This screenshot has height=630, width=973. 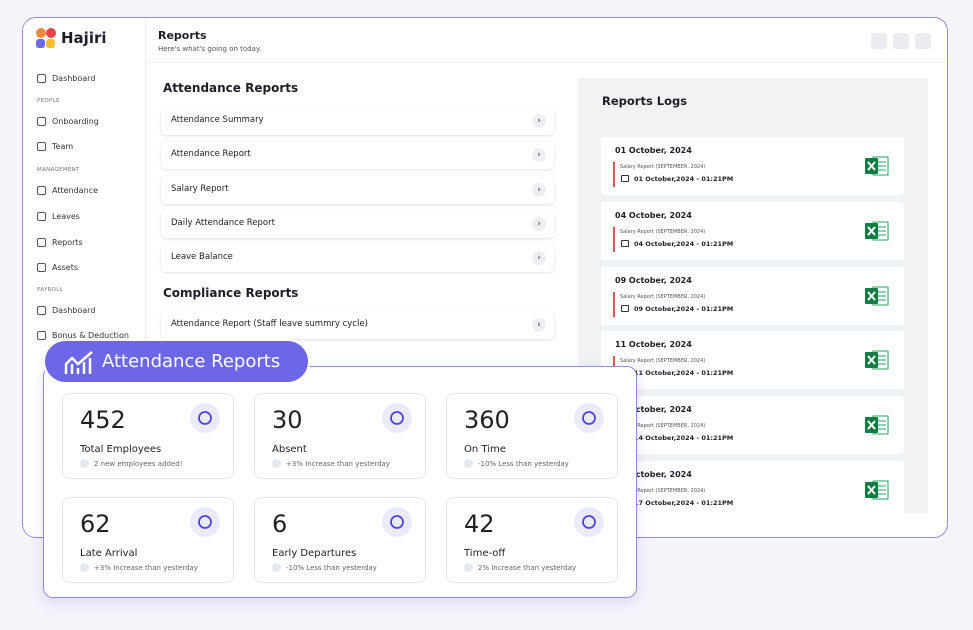 What do you see at coordinates (879, 41) in the screenshot?
I see `mail-button` at bounding box center [879, 41].